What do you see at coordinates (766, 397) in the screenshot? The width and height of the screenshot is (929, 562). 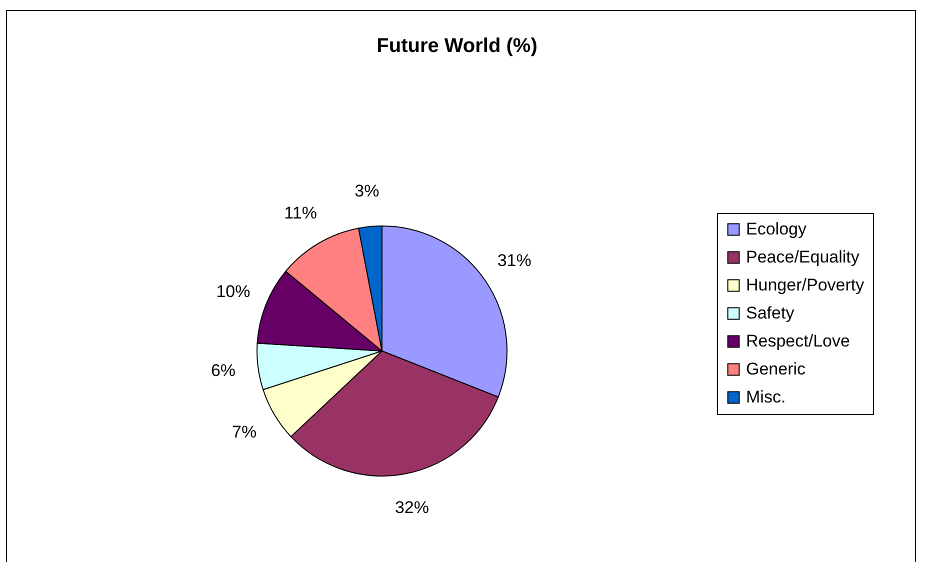 I see `legend-label: Misc.` at bounding box center [766, 397].